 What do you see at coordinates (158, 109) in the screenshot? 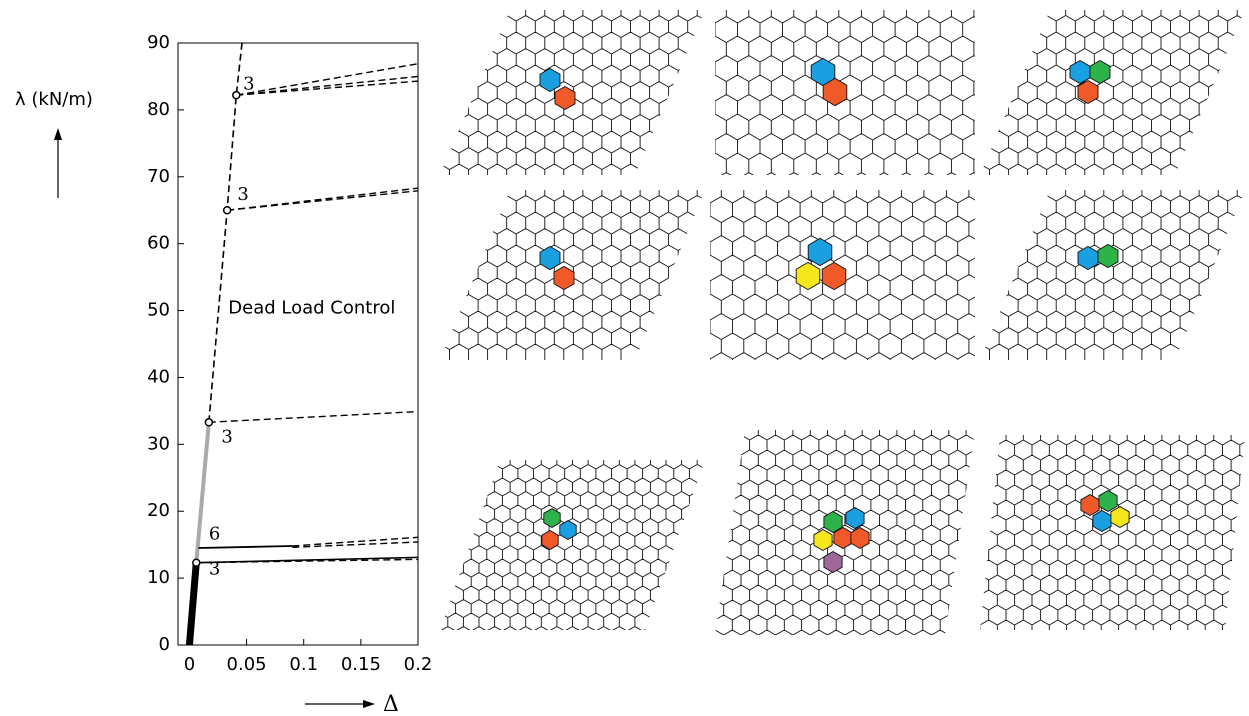
I see `y-tick-label: 80` at bounding box center [158, 109].